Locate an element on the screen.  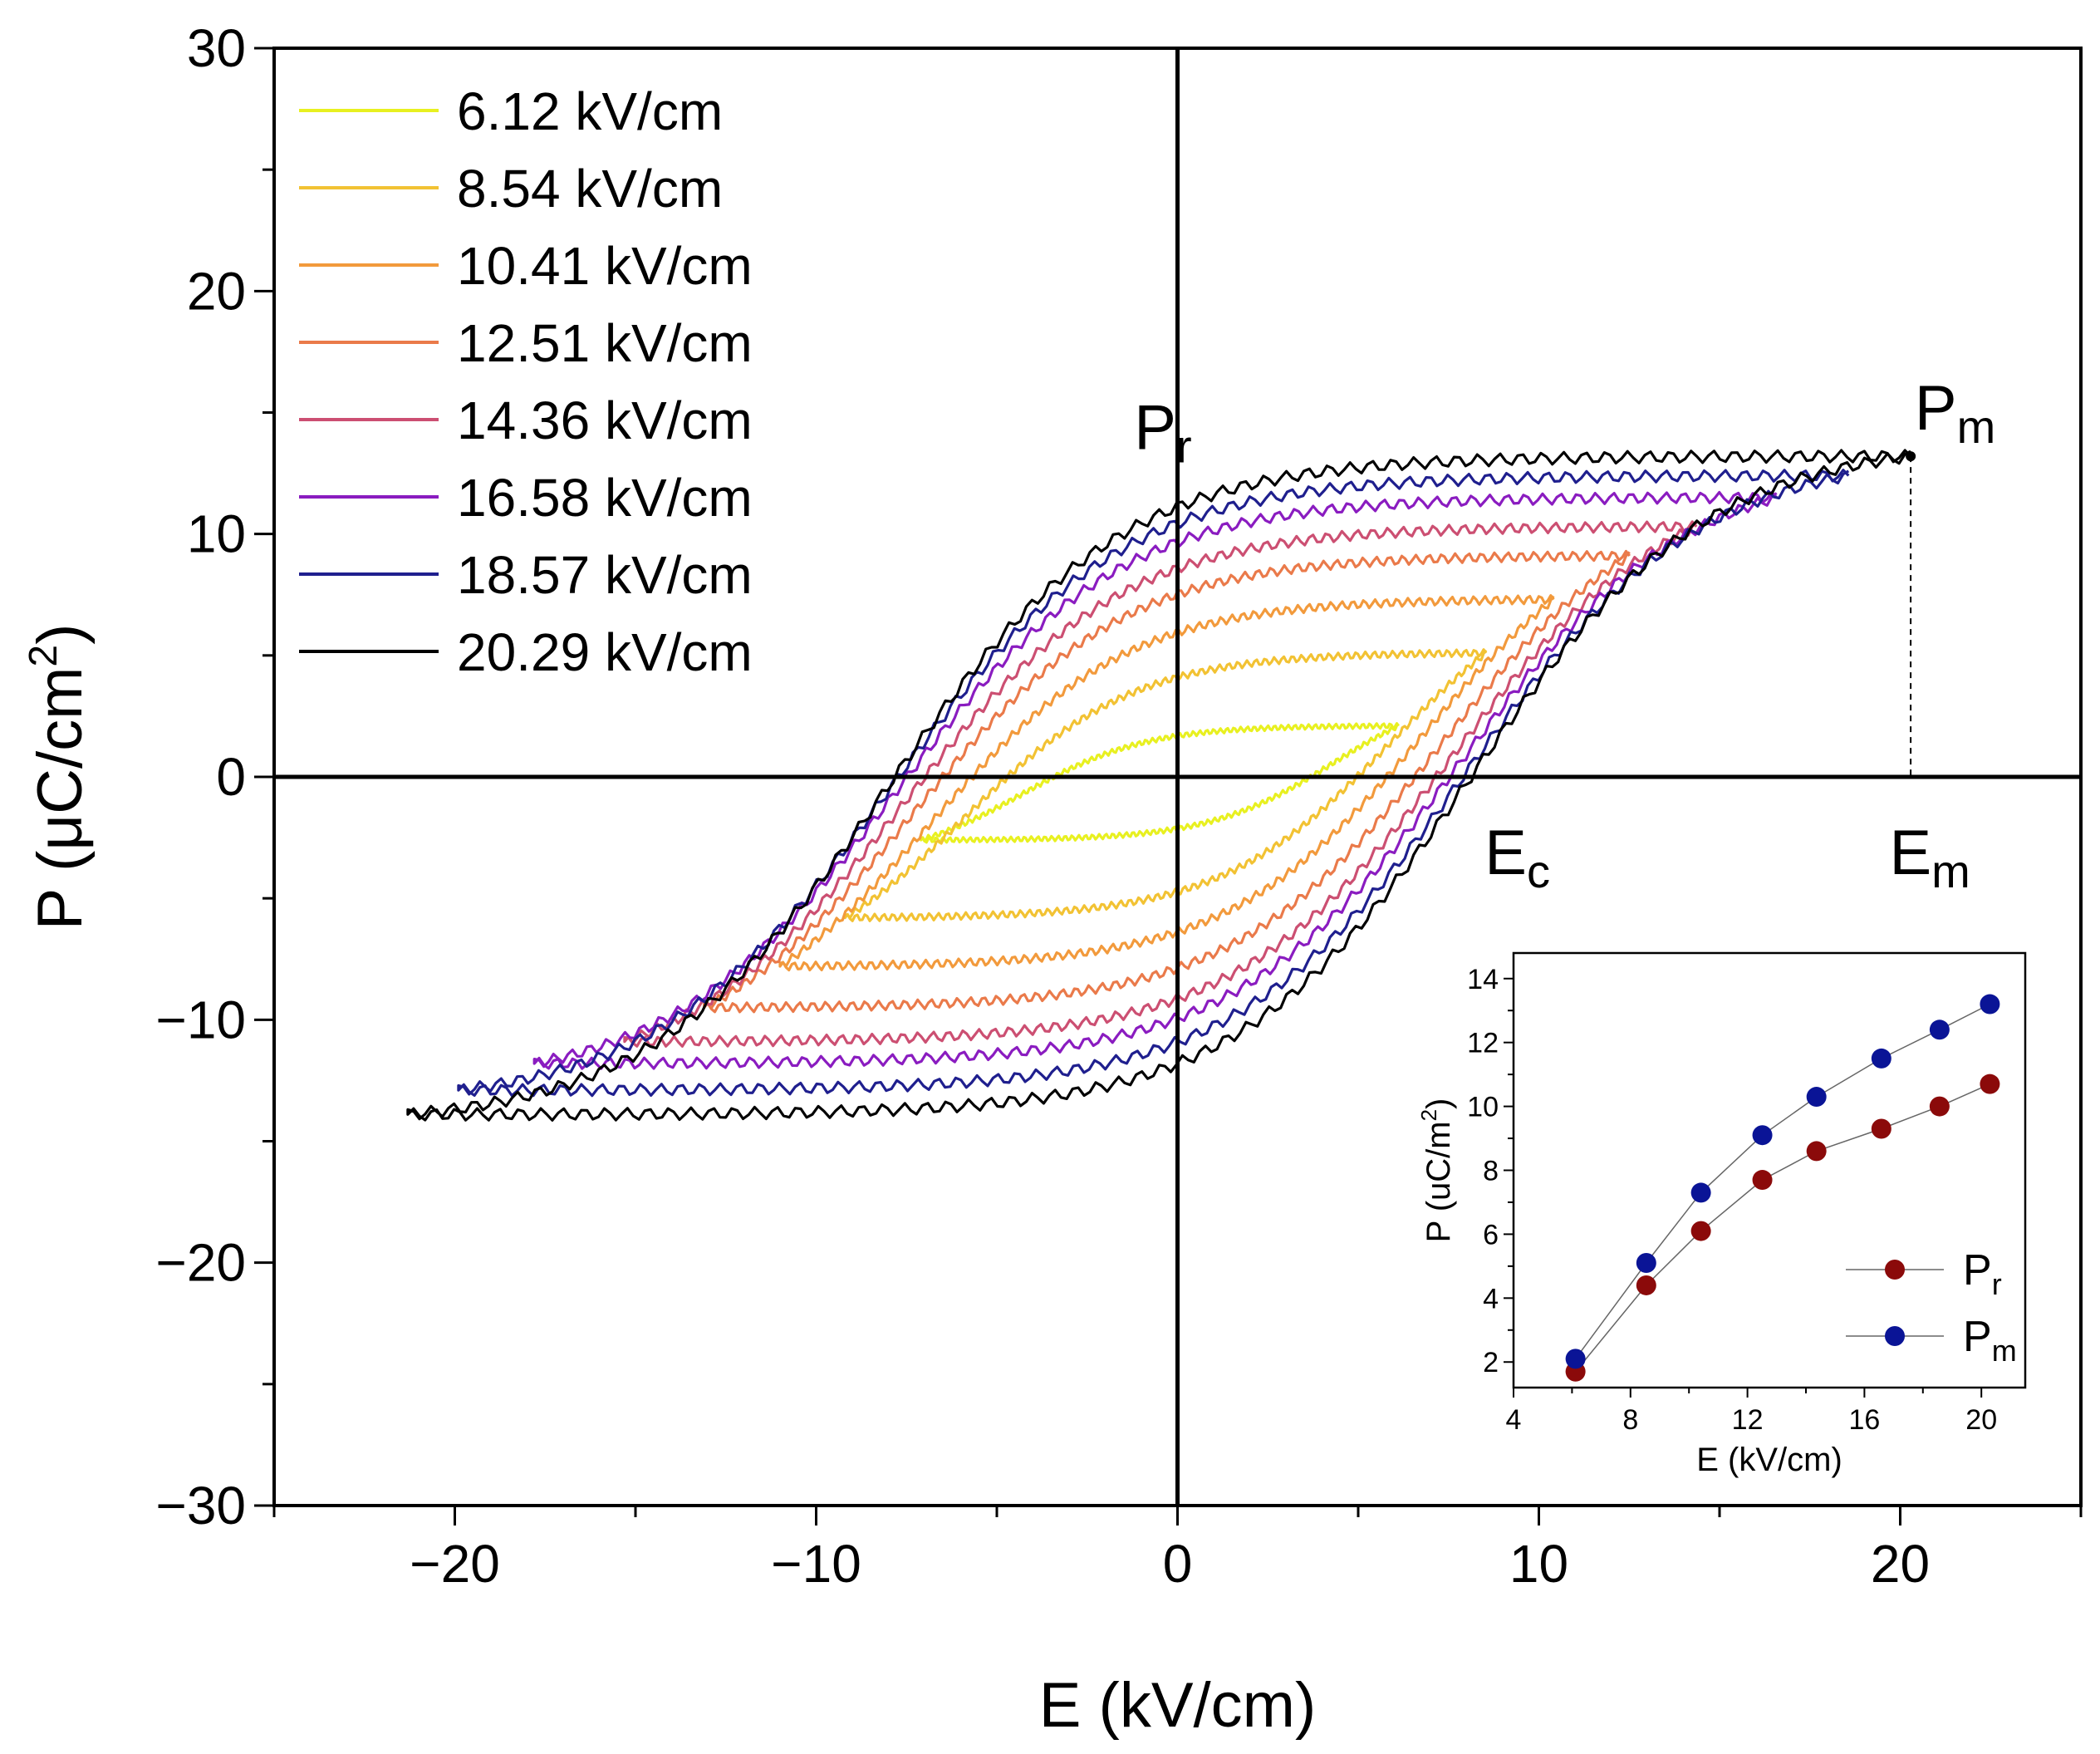
x-axis-label: E (kV/cm) is located at coordinates (1178, 1705).